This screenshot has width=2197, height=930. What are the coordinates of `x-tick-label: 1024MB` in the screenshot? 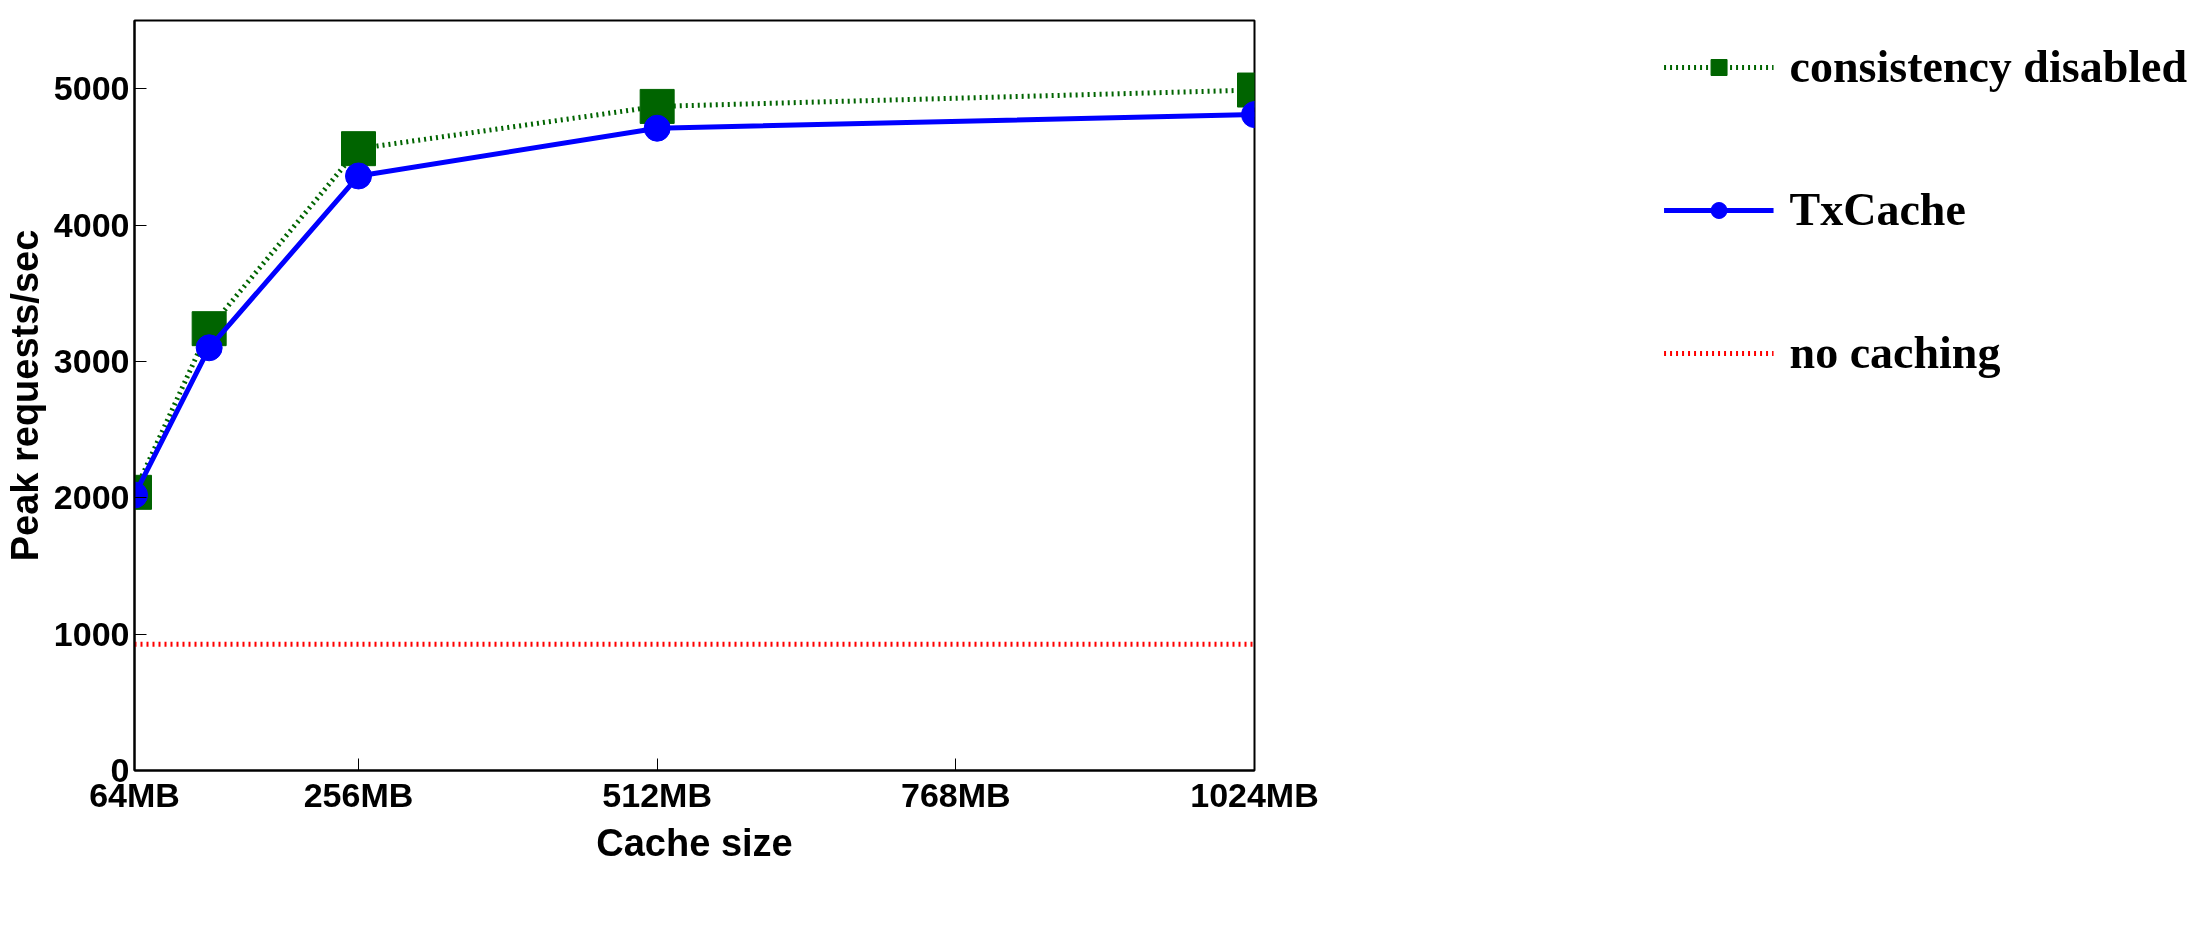 It's located at (1254, 794).